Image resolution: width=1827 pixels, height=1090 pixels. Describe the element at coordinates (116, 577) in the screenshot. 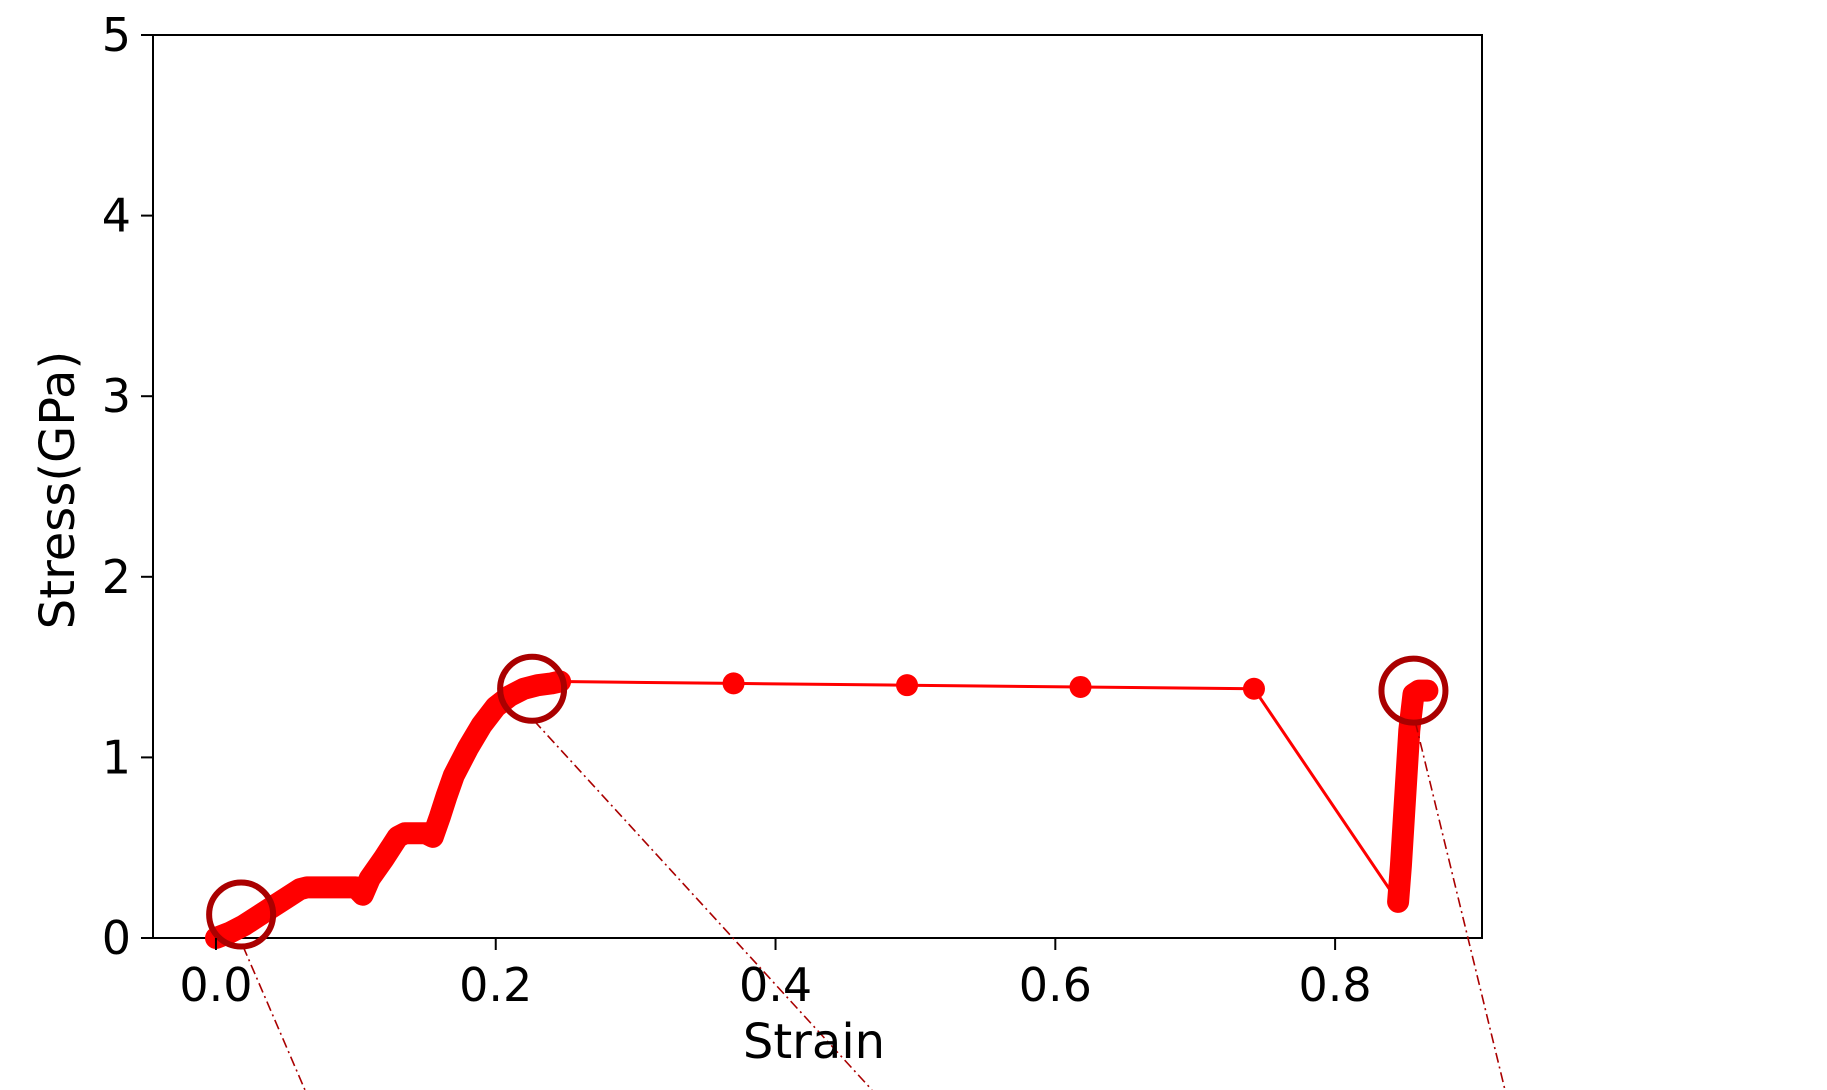

I see `y-tick-label: 2` at that location.